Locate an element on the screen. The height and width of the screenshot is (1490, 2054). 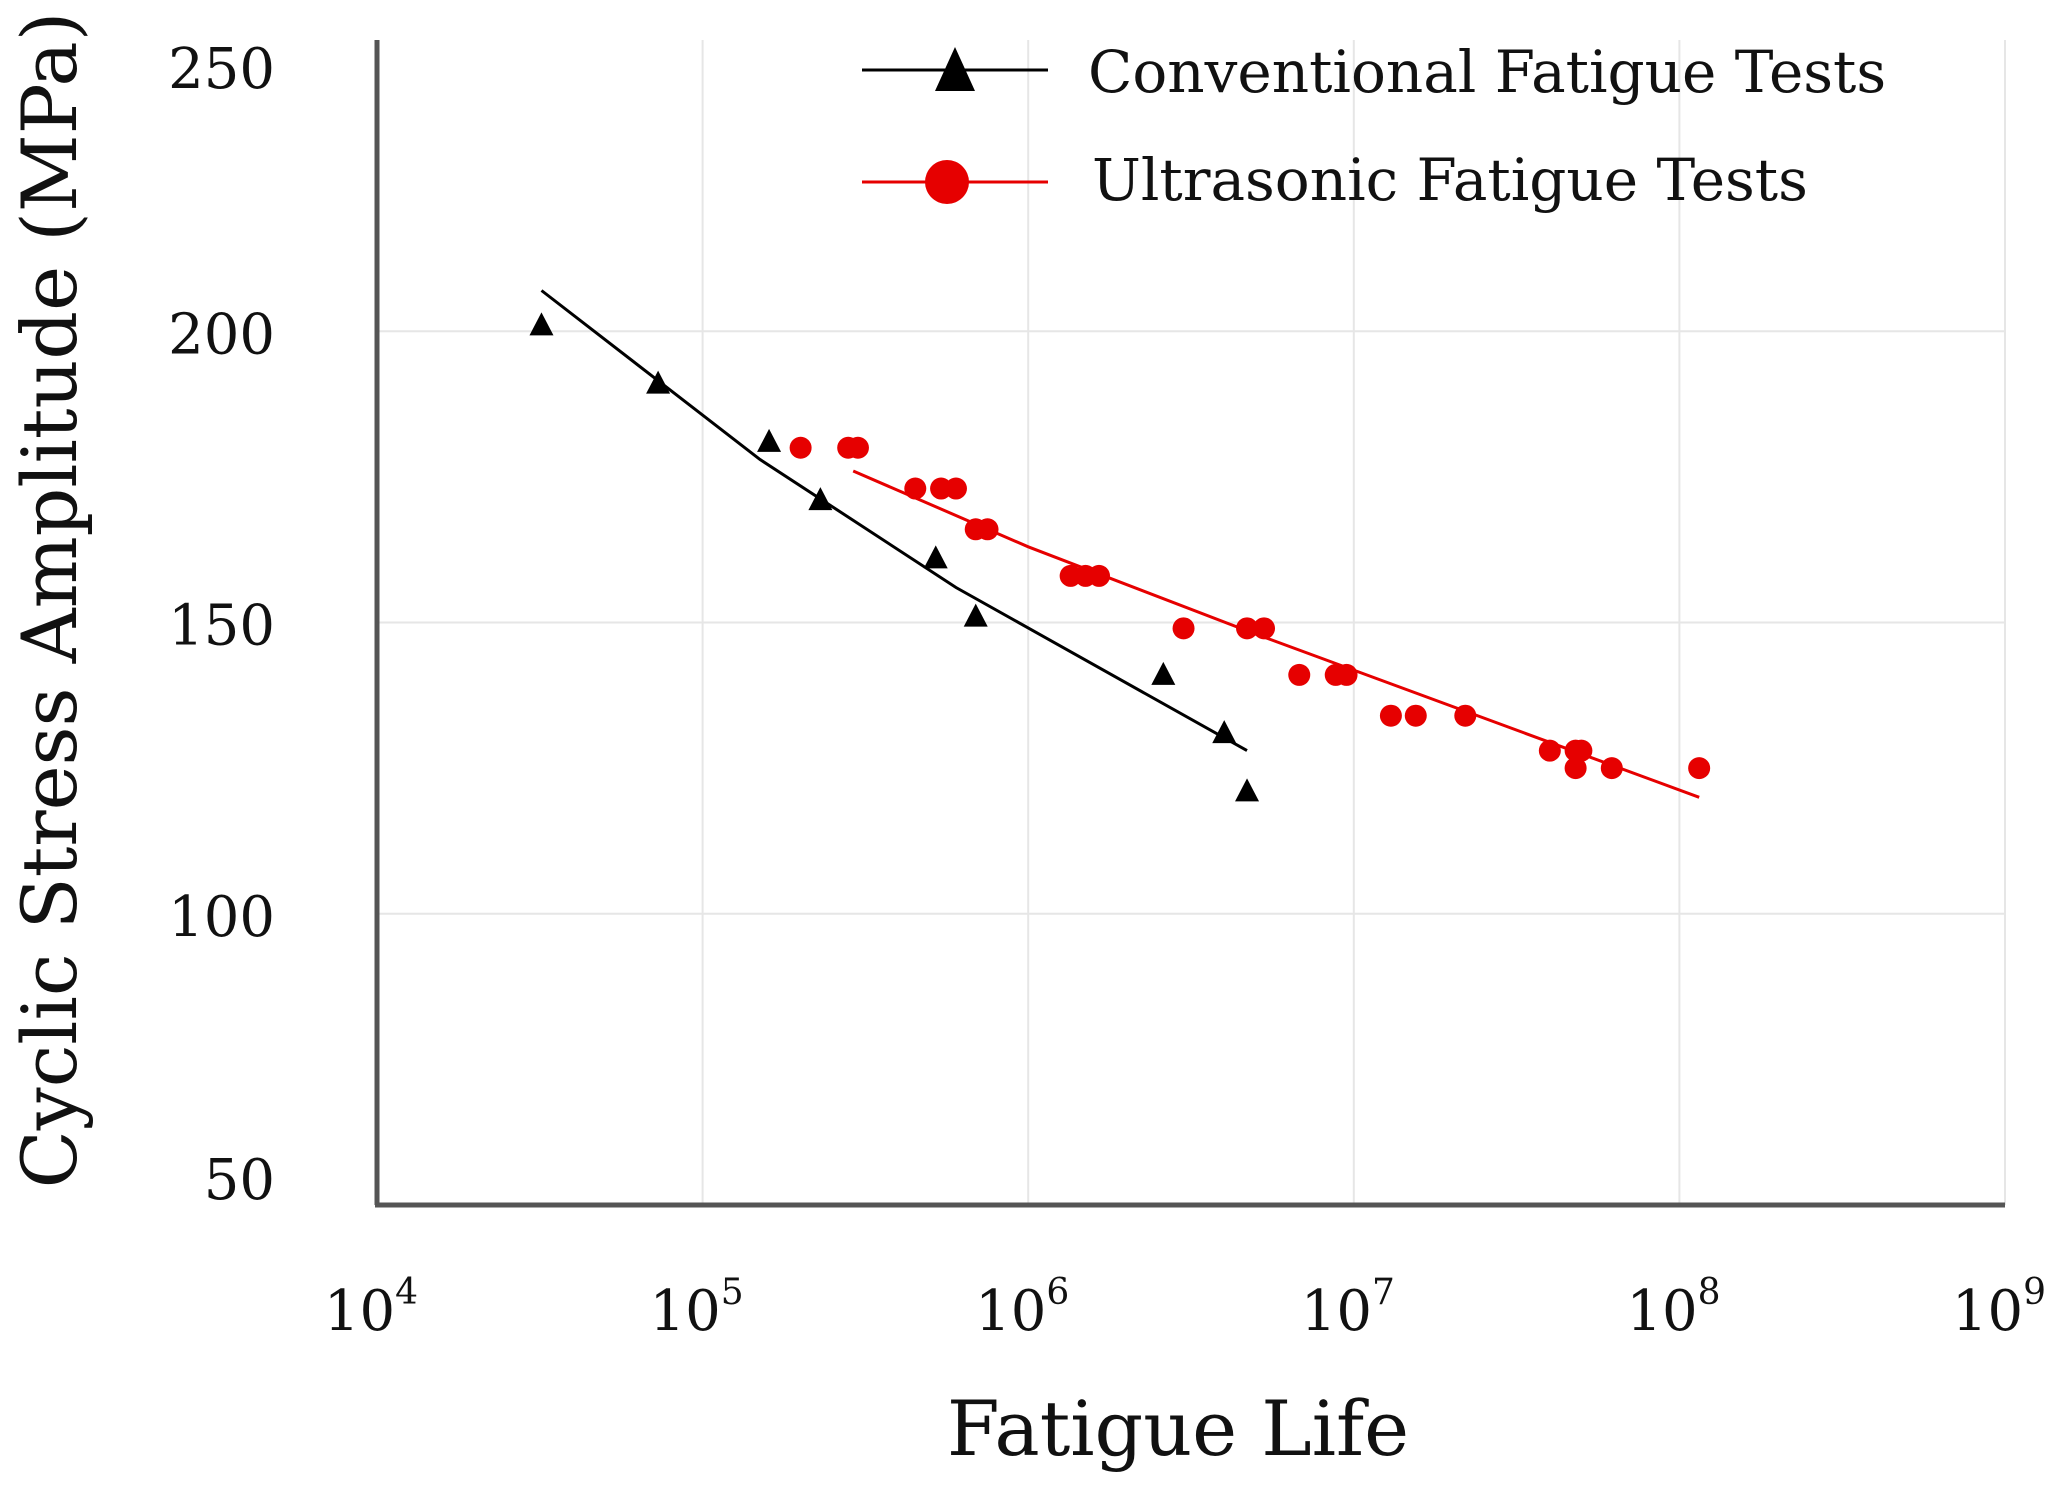
y-tick-label: 250 is located at coordinates (221, 69).